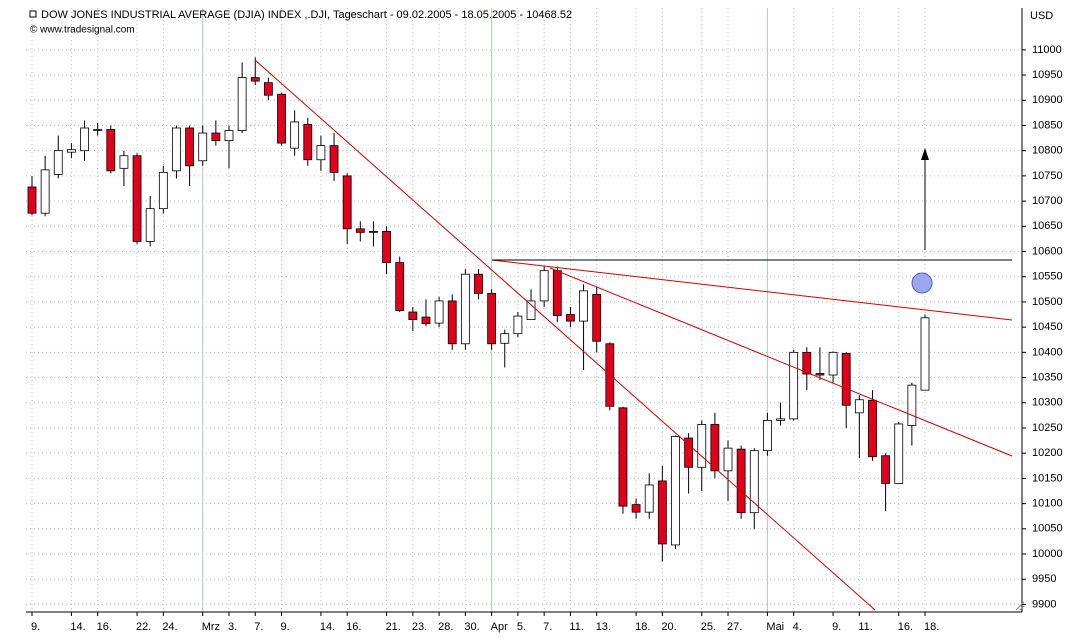 The width and height of the screenshot is (1082, 644). I want to click on y-tick-label: 10050, so click(1047, 529).